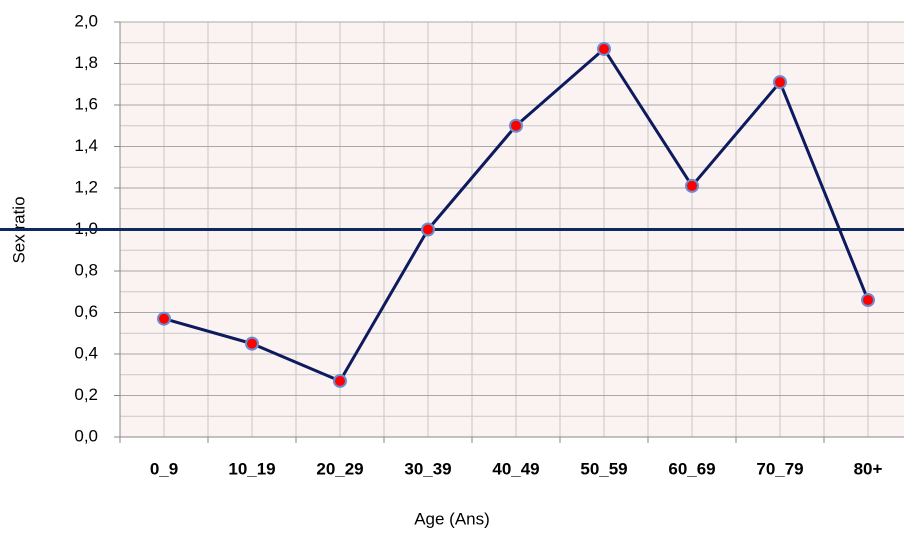  Describe the element at coordinates (691, 468) in the screenshot. I see `x-tick-label: 60_69` at that location.